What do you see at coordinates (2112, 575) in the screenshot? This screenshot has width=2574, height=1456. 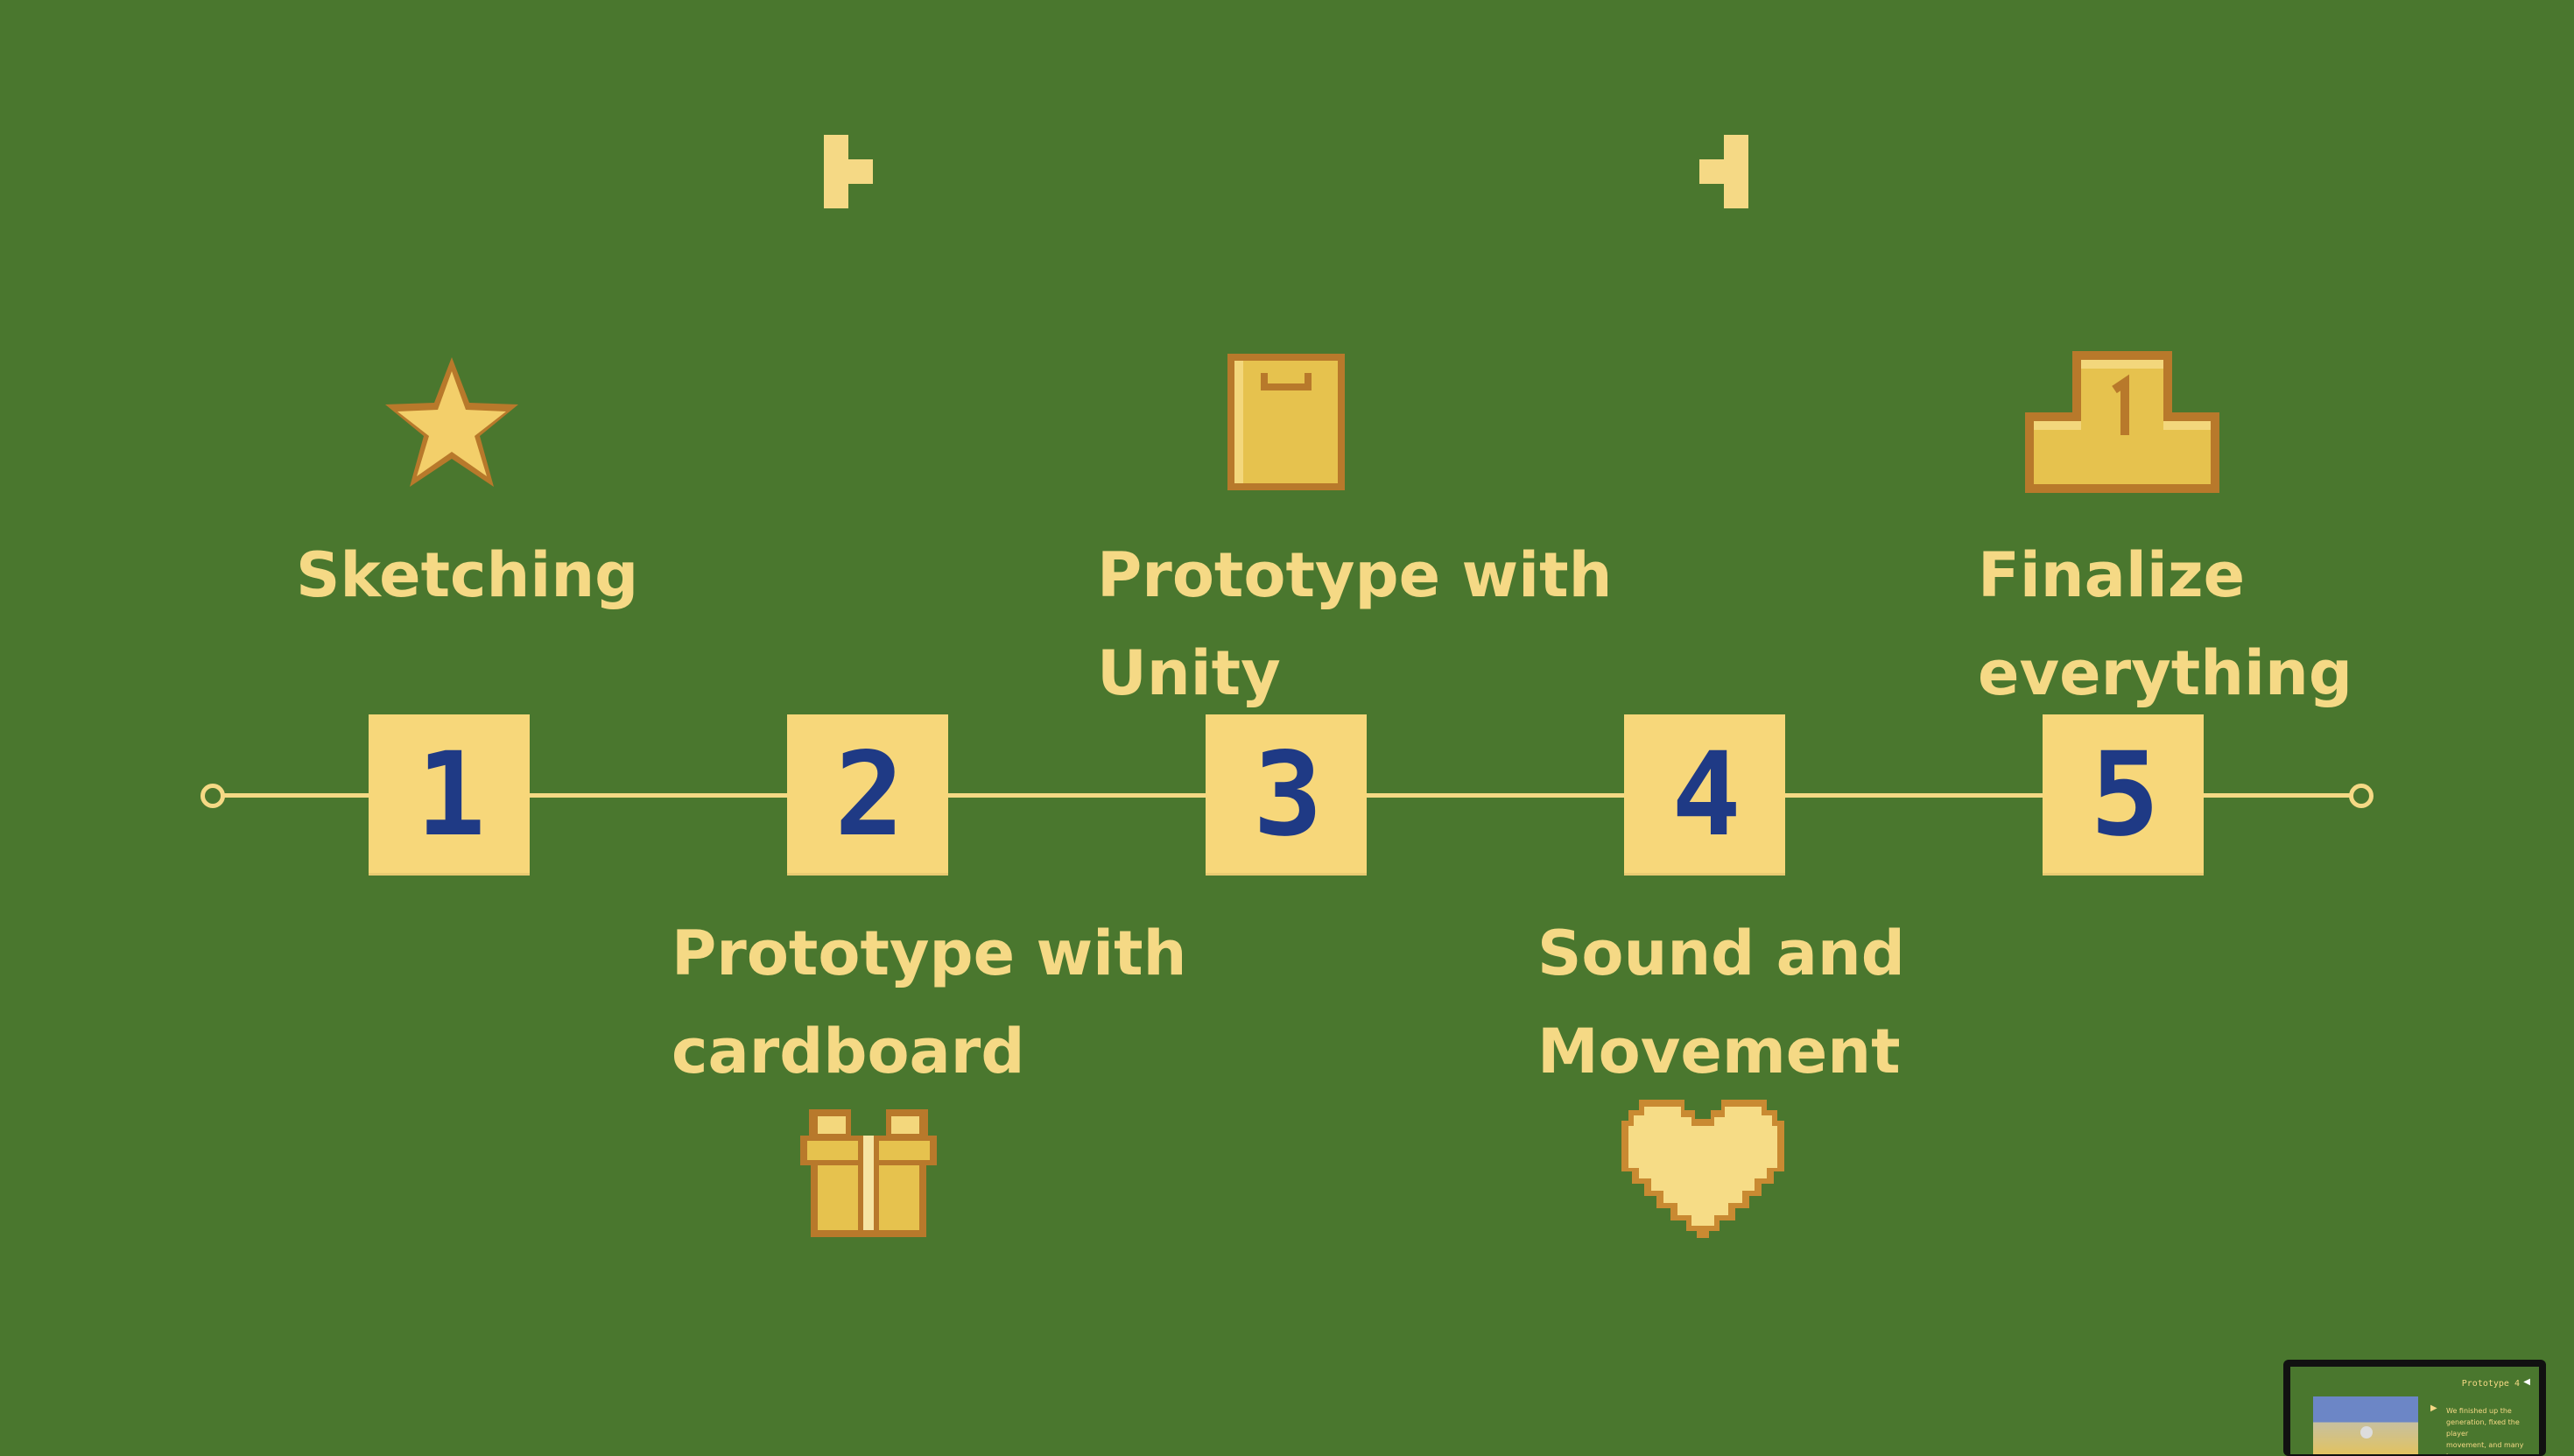 I see `step-5-label-line1: Finalize` at bounding box center [2112, 575].